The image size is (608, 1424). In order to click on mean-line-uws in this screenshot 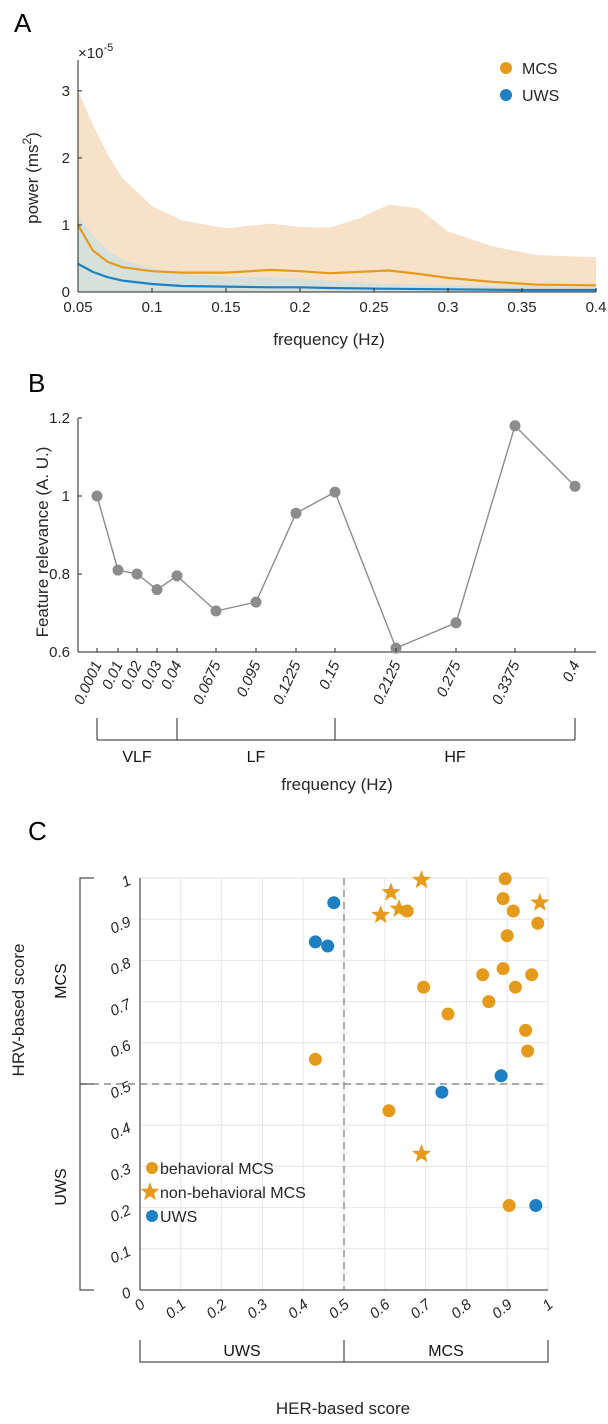, I will do `click(336, 277)`.